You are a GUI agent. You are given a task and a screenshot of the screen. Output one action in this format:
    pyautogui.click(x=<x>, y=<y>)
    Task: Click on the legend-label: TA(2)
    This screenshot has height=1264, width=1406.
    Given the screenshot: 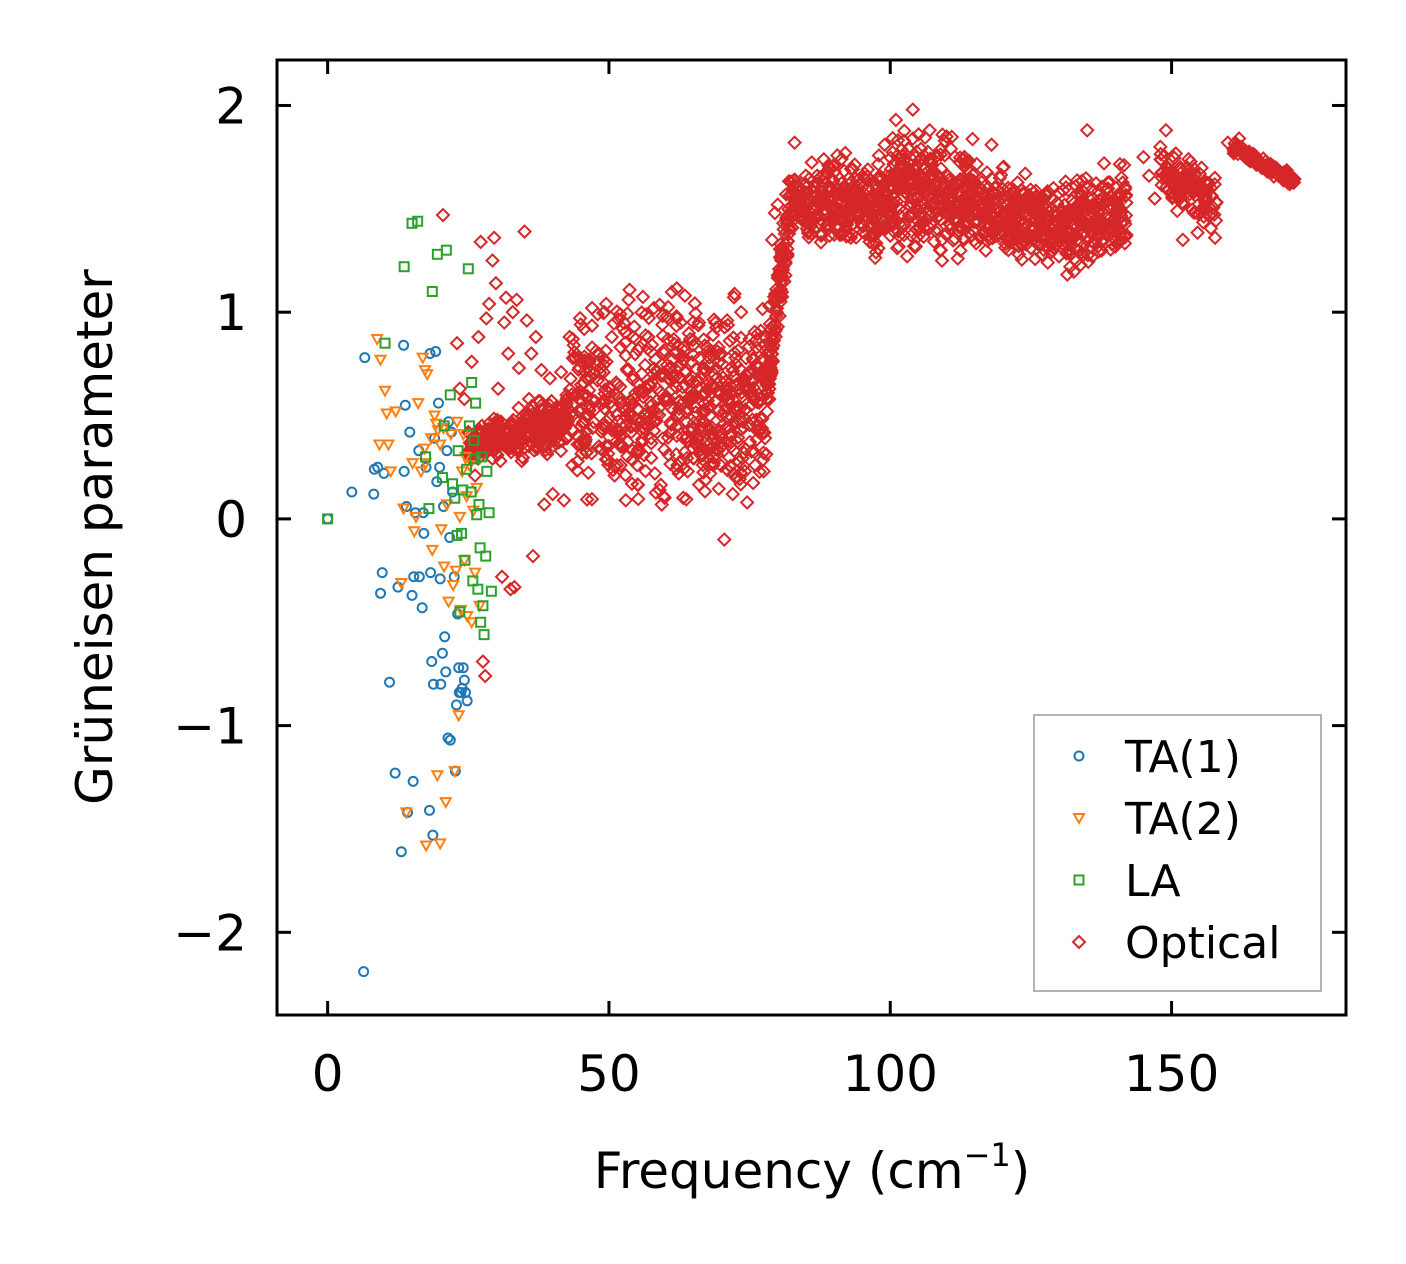 What is the action you would take?
    pyautogui.click(x=1182, y=819)
    